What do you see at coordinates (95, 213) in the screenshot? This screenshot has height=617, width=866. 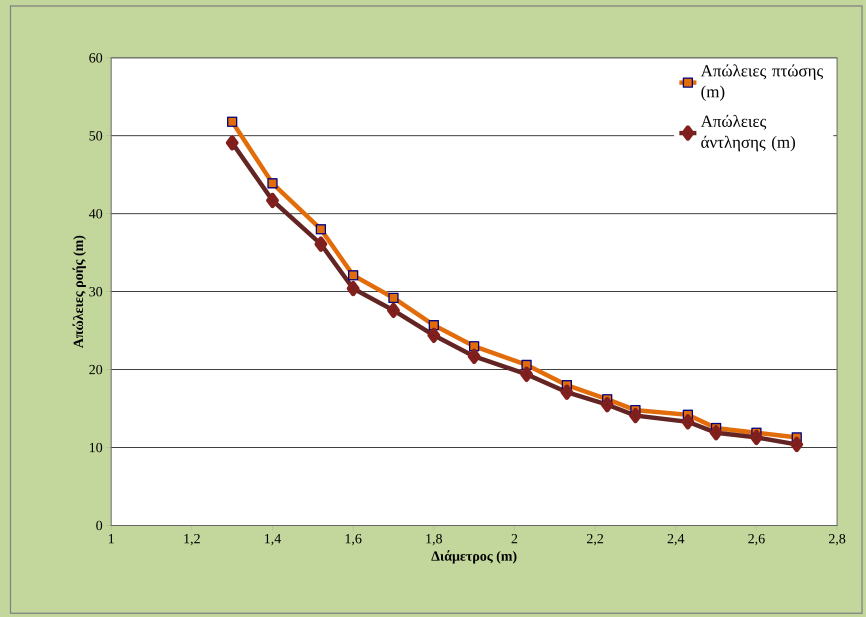 I see `y-tick-label: 40` at bounding box center [95, 213].